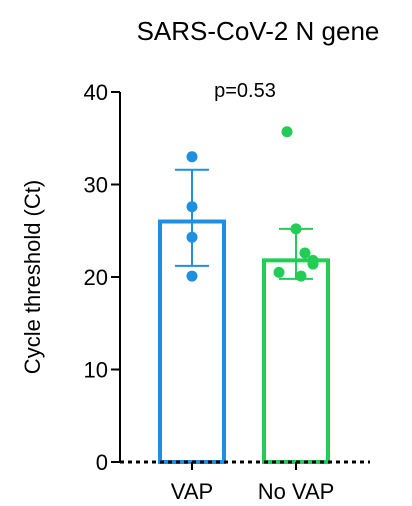 This screenshot has width=412, height=506. Describe the element at coordinates (96, 92) in the screenshot. I see `y-tick-label: 40` at that location.